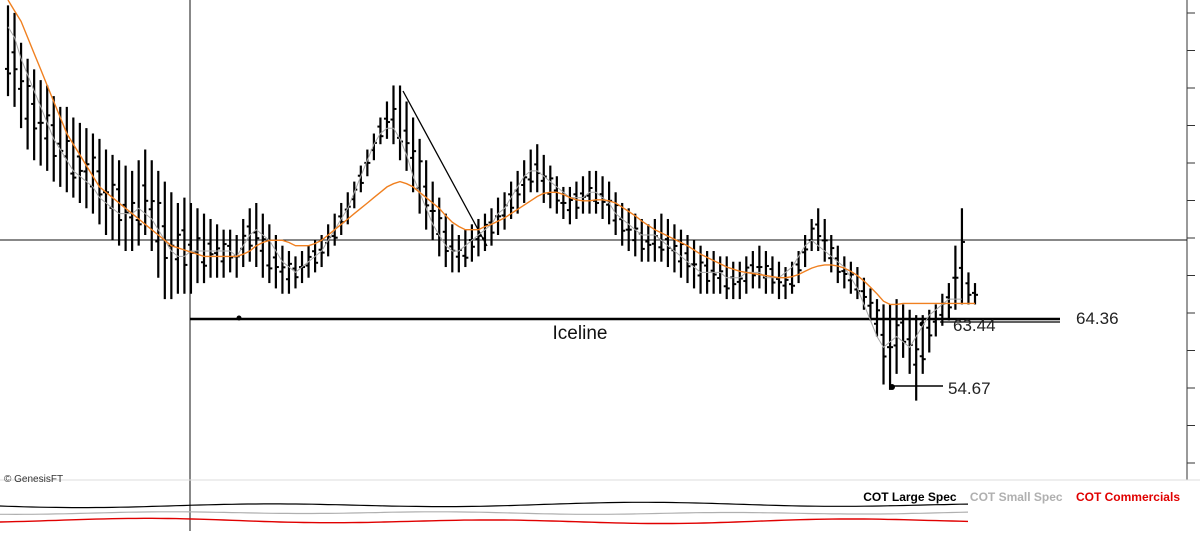 The width and height of the screenshot is (1200, 536). Describe the element at coordinates (484, 513) in the screenshot. I see `cot-small-spec-line` at that location.